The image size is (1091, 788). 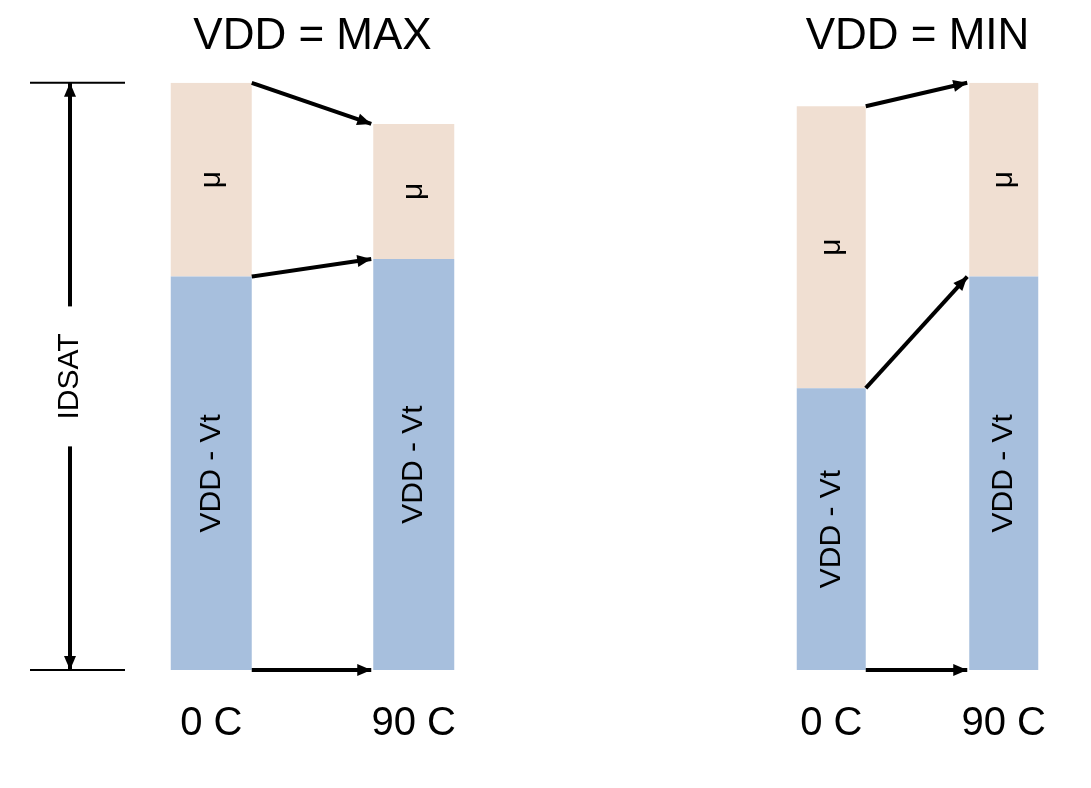 I want to click on chart-title: VDD = MAX, so click(x=312, y=33).